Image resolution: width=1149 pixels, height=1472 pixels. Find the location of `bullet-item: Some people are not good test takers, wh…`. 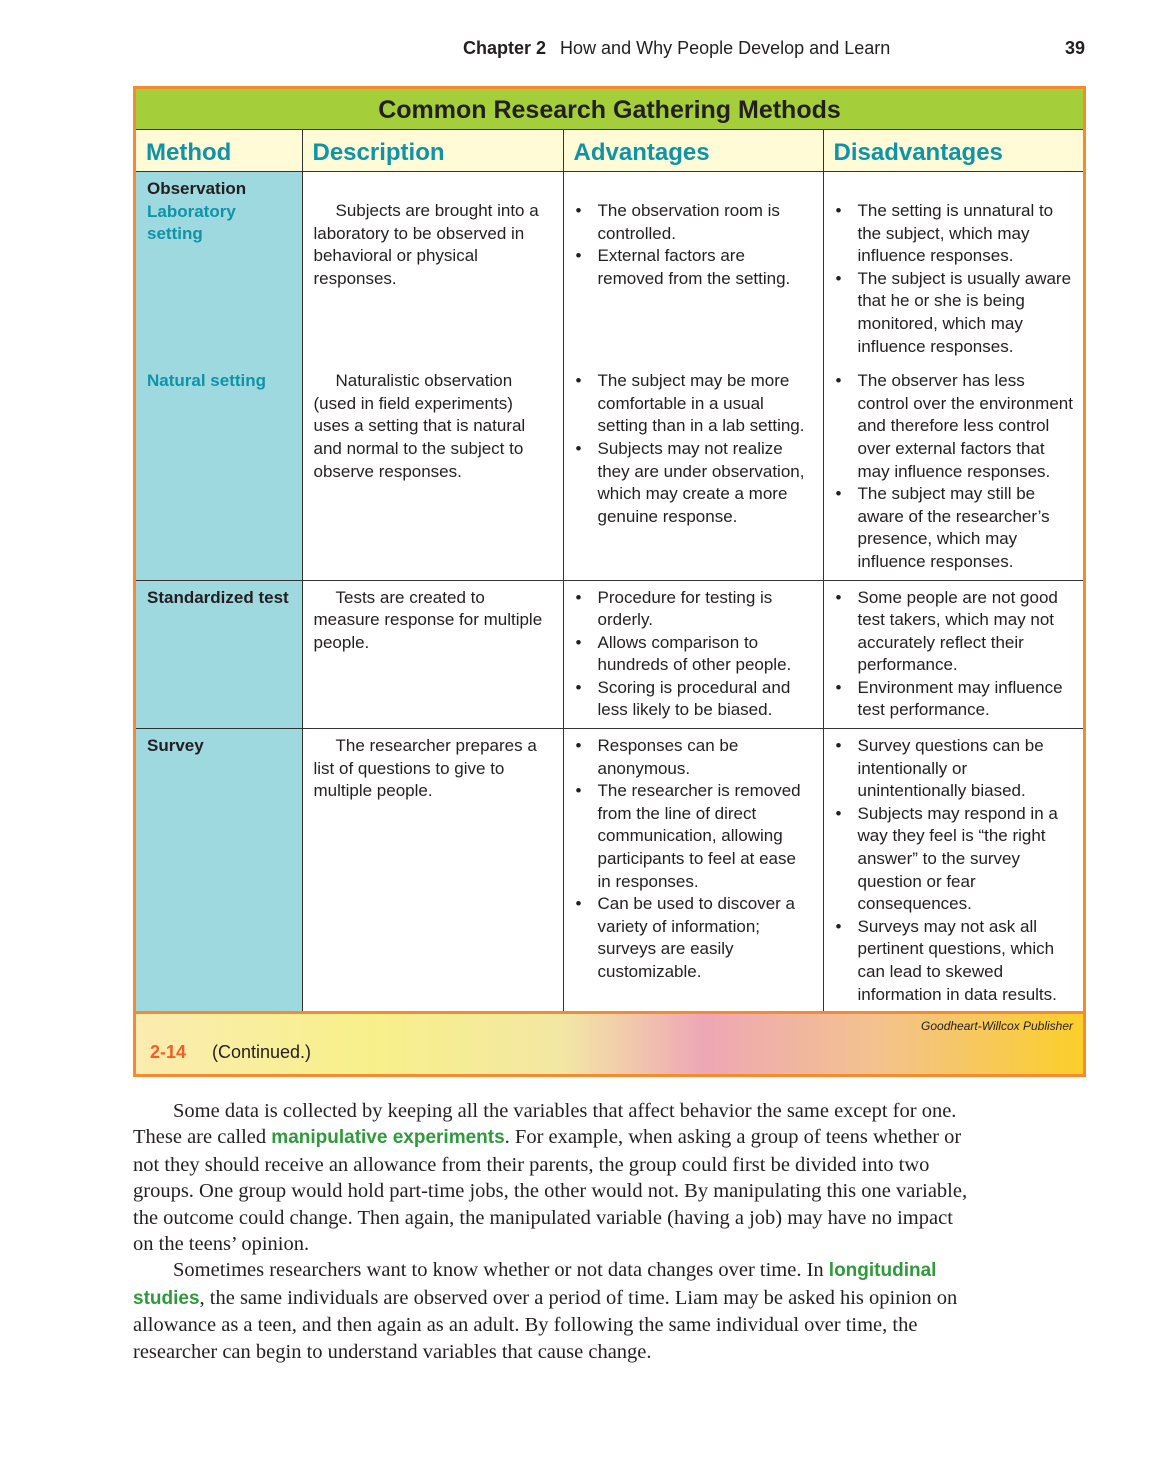

bullet-item: Some people are not good test takers, wh… is located at coordinates (954, 632).